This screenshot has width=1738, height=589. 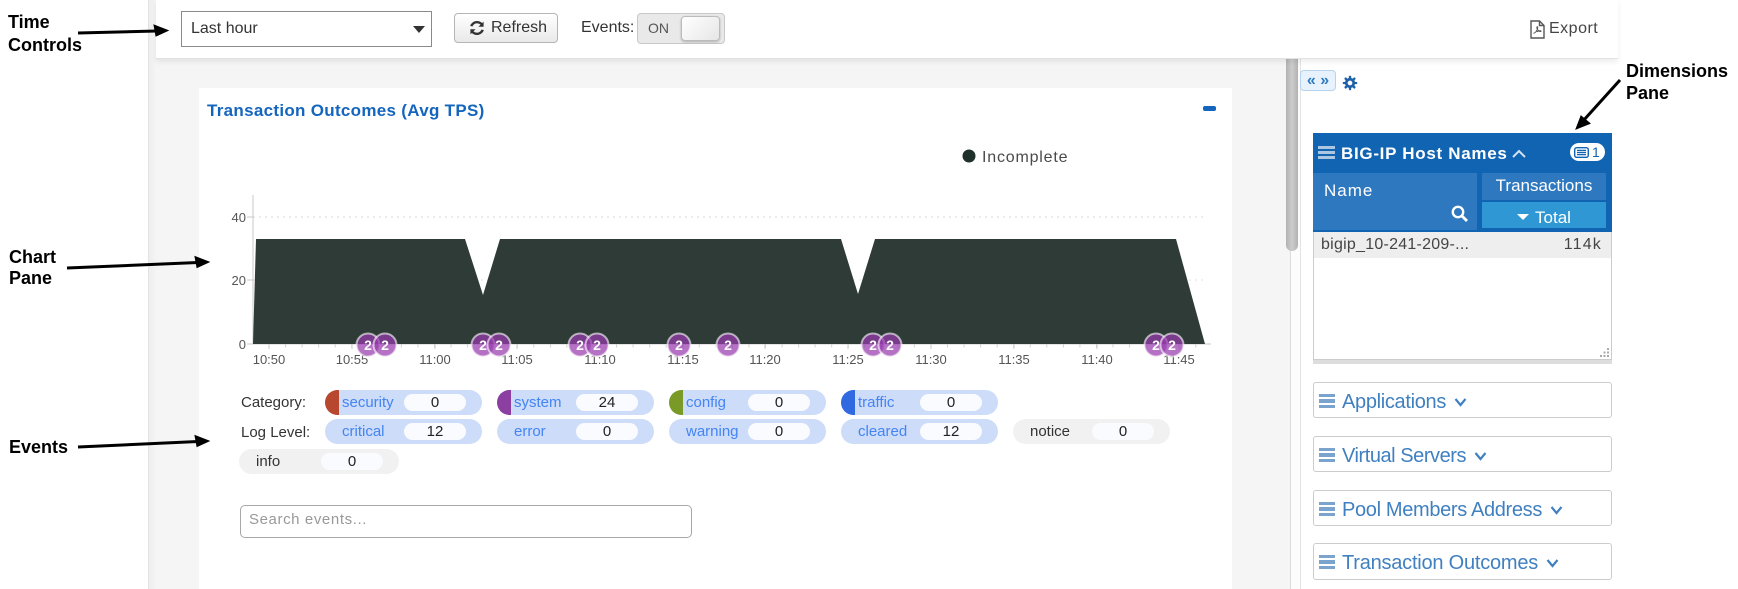 What do you see at coordinates (239, 280) in the screenshot?
I see `svg-text: 20` at bounding box center [239, 280].